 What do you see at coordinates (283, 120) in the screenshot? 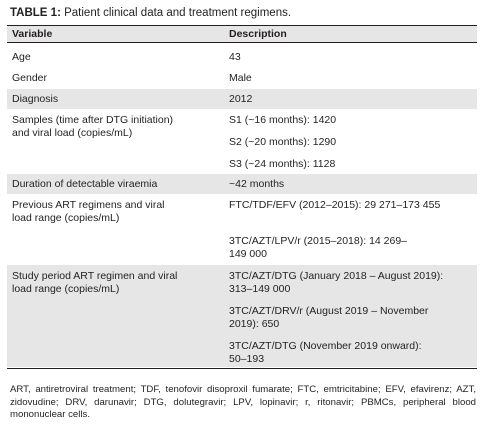
I see `cell-description-sample-s1: S1 (~16 months): 1420` at bounding box center [283, 120].